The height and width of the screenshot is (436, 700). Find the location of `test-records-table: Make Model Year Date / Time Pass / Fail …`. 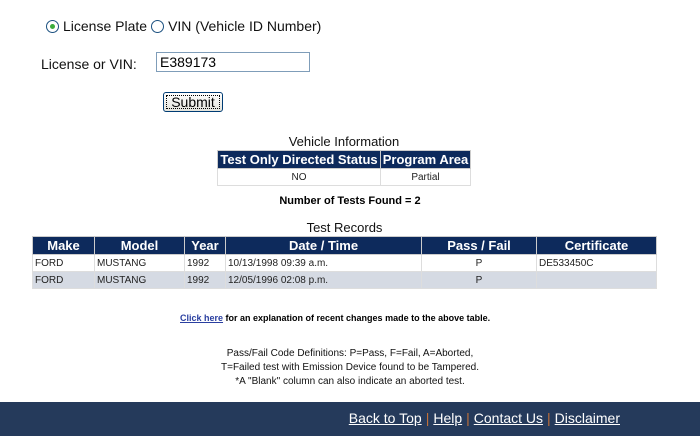

test-records-table: Make Model Year Date / Time Pass / Fail … is located at coordinates (344, 262).